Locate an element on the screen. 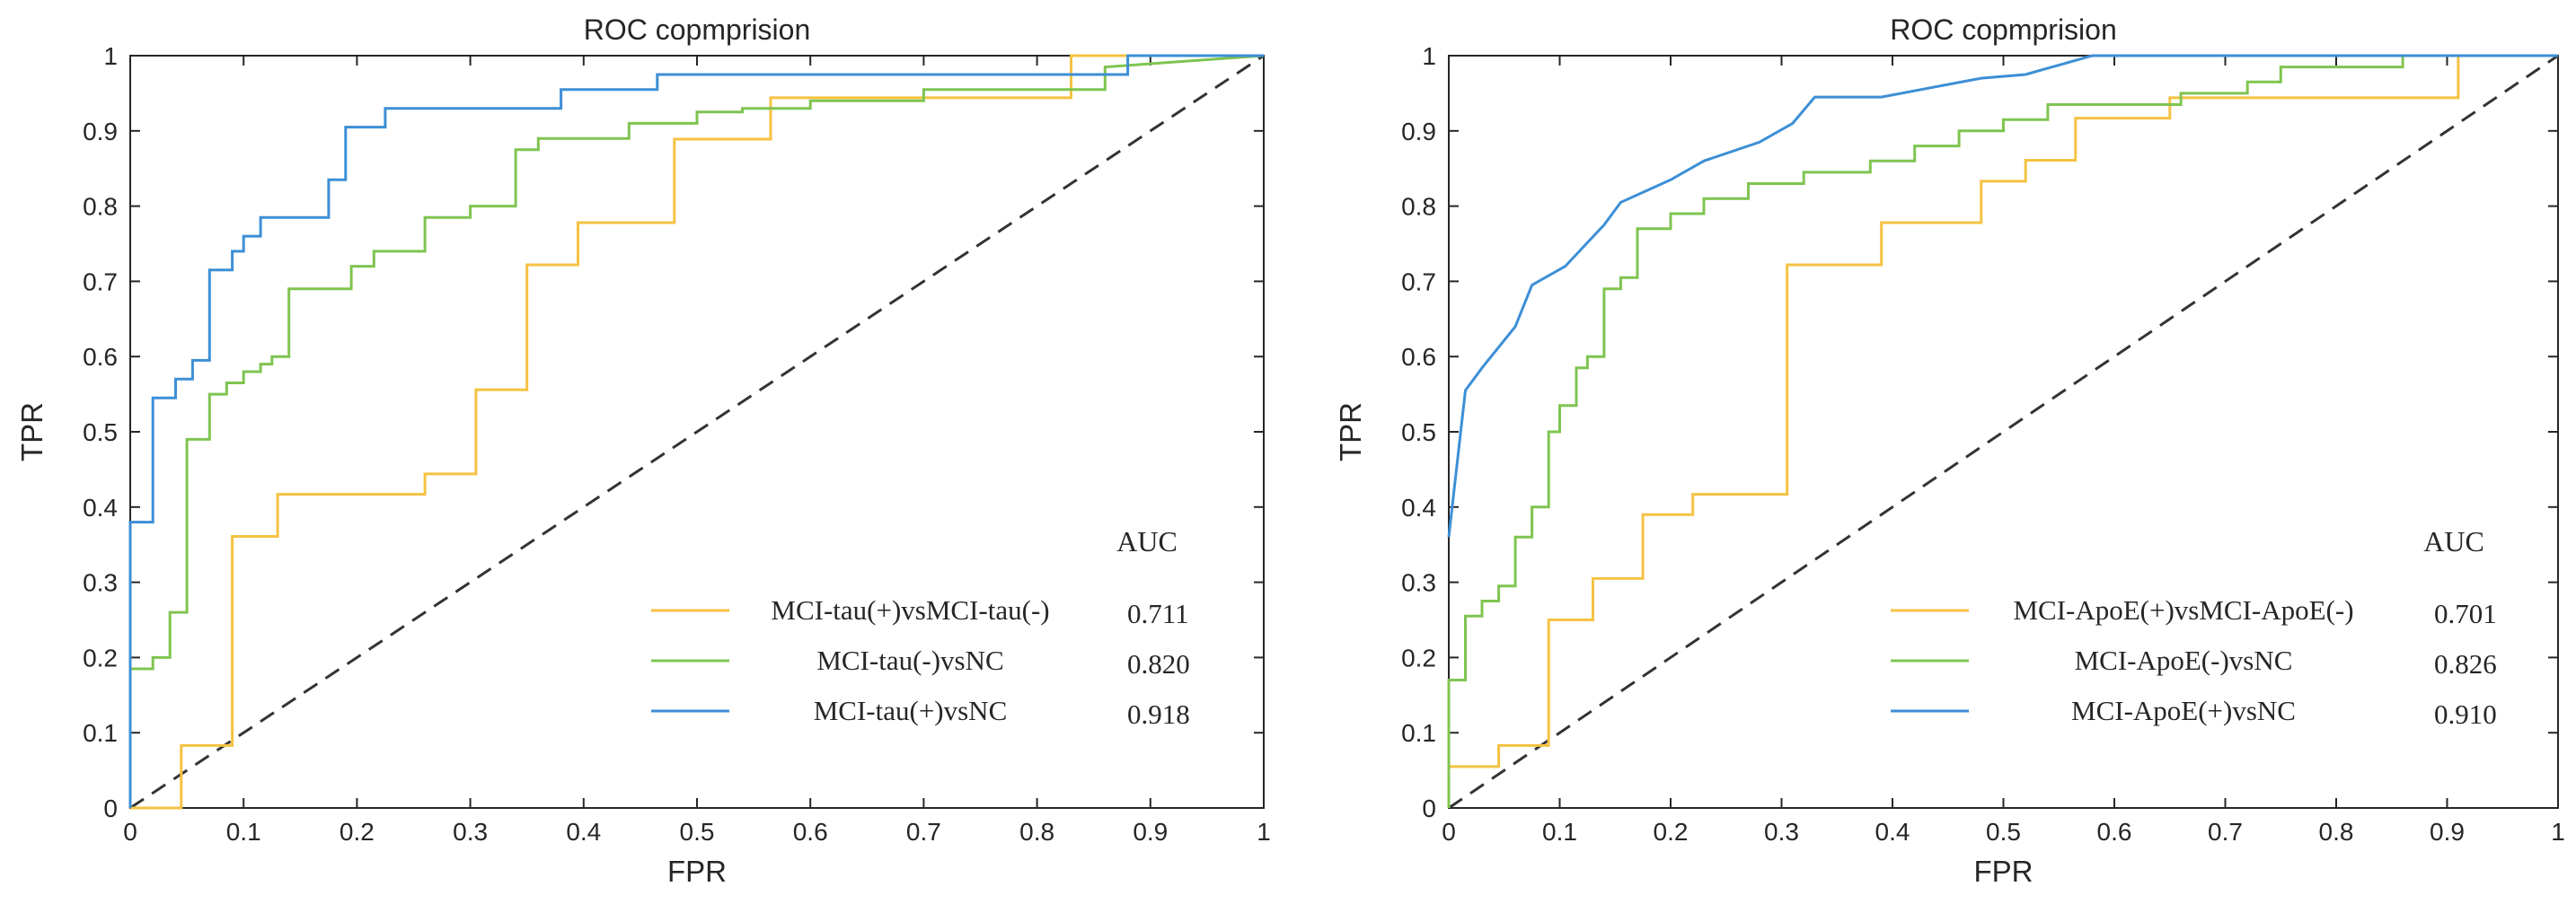  legend-auc-value: 0.826 is located at coordinates (2465, 664).